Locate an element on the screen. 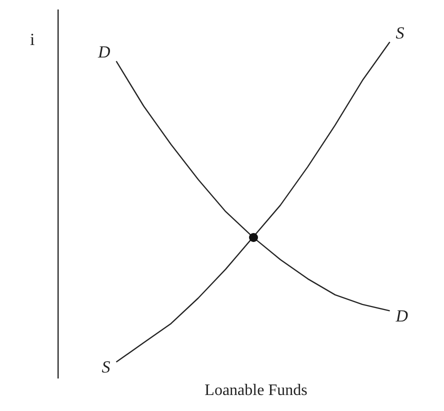 Image resolution: width=444 pixels, height=411 pixels. series-label: S is located at coordinates (400, 32).